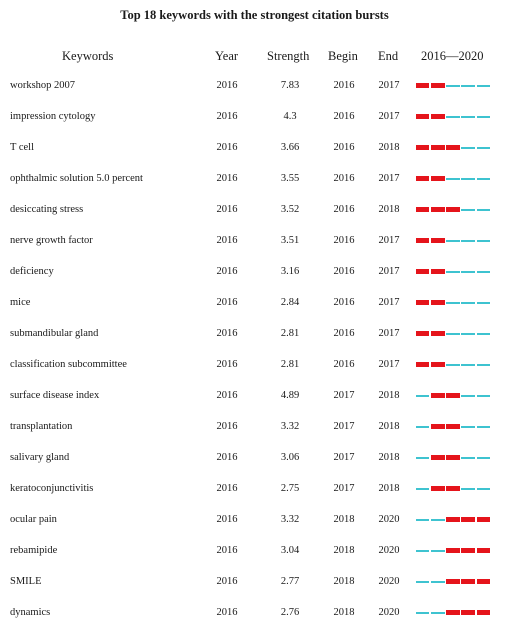 The image size is (509, 628). I want to click on table-row: rebamipide 2016 3.04 2018 2020, so click(254, 551).